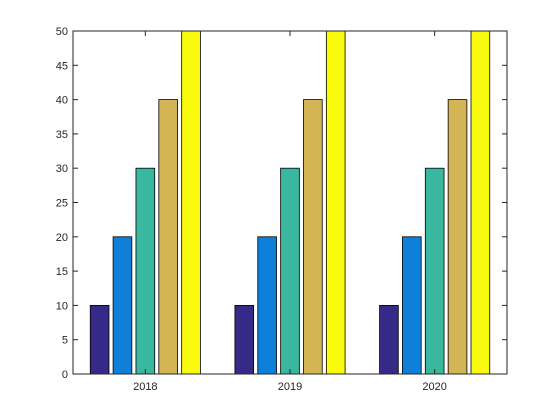 The height and width of the screenshot is (420, 560). I want to click on x-tick-label-2020: 2020, so click(434, 387).